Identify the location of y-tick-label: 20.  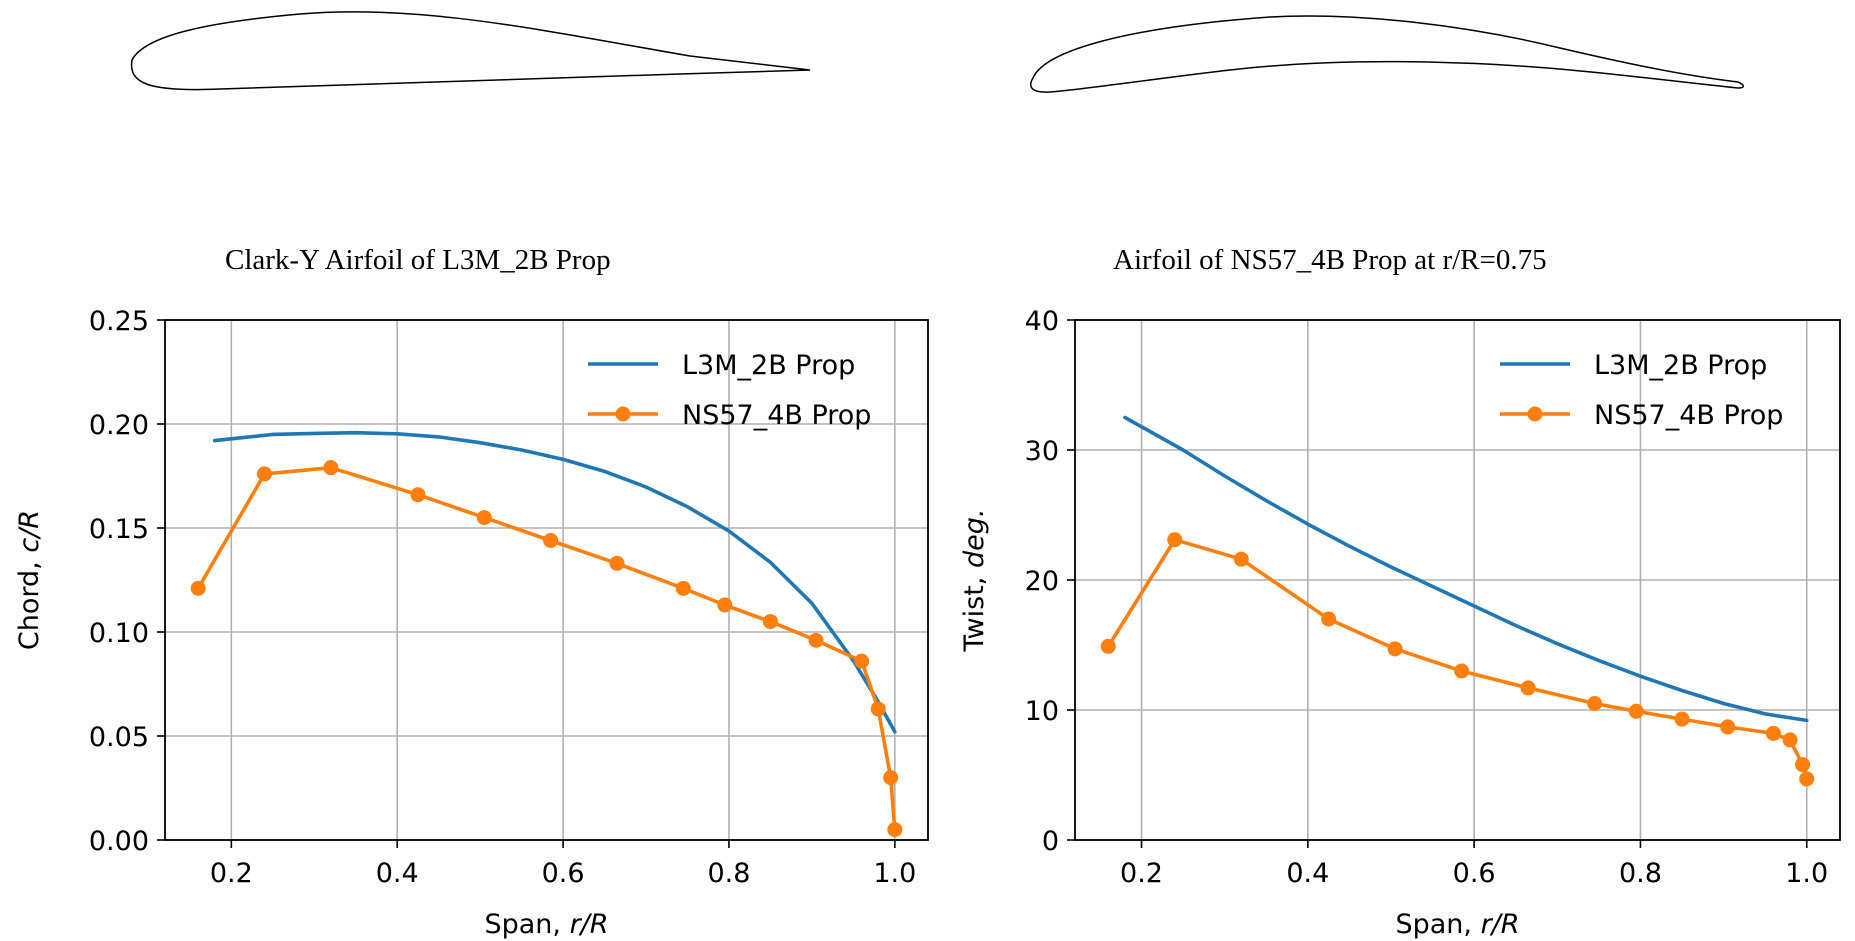
(1042, 581).